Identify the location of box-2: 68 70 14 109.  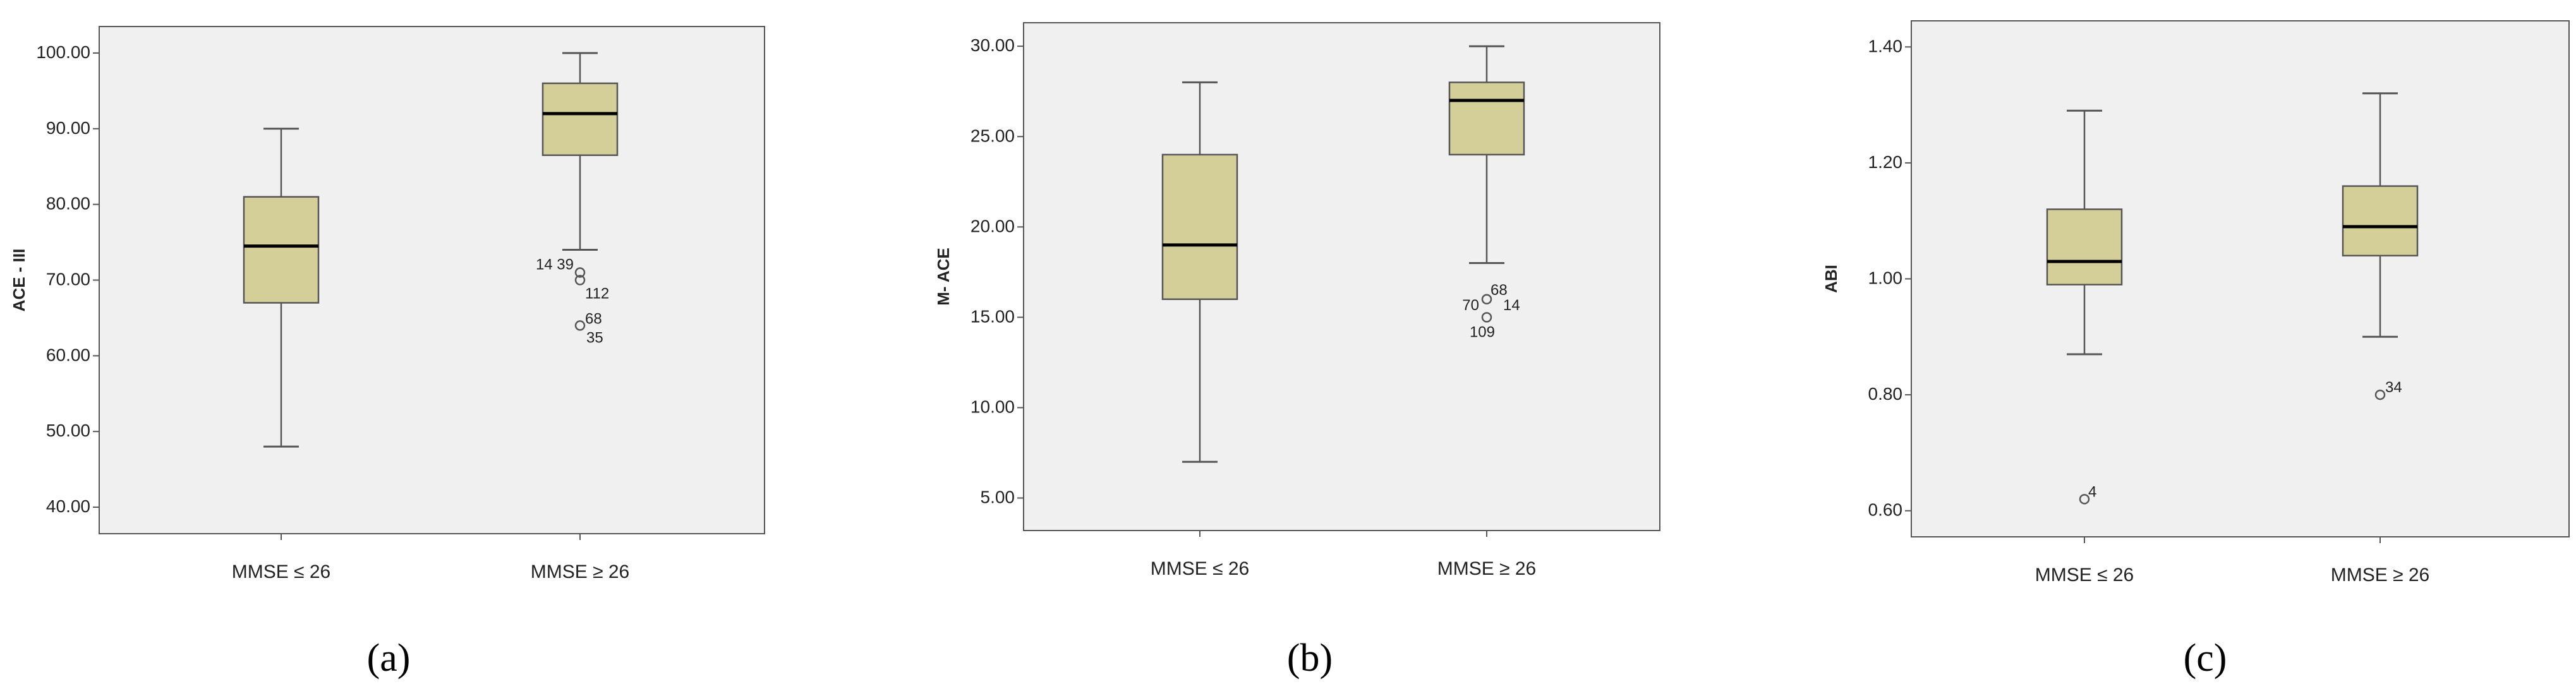
(1486, 192).